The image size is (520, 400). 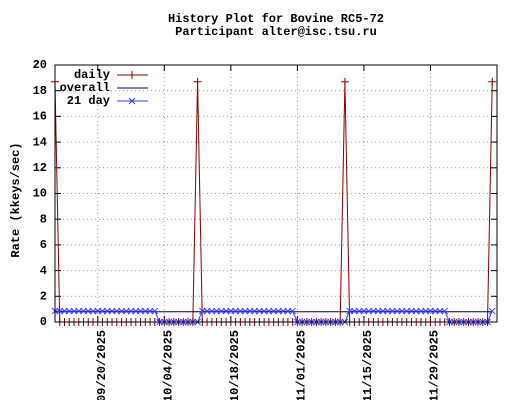 What do you see at coordinates (102, 365) in the screenshot?
I see `x-tick-label: 09/20/2025` at bounding box center [102, 365].